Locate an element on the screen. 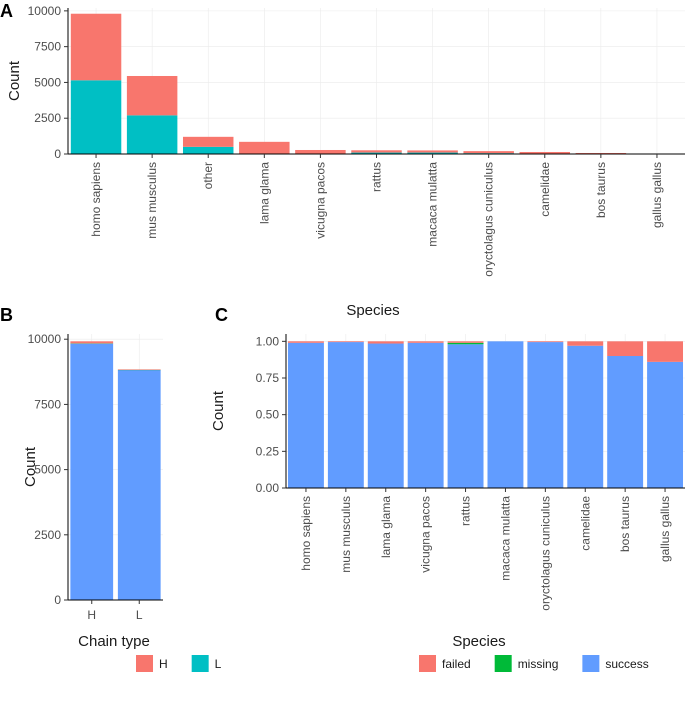  legend-key-missing is located at coordinates (503, 663).